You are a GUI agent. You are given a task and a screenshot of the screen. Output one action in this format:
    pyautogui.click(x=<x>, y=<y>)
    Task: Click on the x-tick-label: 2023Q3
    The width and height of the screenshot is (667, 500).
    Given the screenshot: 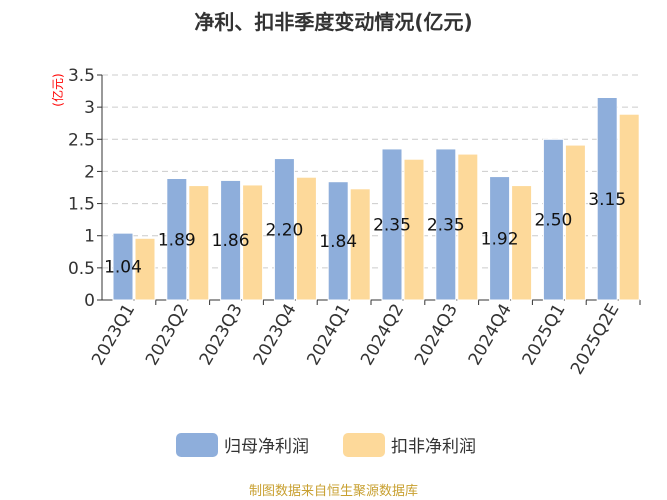 What is the action you would take?
    pyautogui.click(x=221, y=335)
    